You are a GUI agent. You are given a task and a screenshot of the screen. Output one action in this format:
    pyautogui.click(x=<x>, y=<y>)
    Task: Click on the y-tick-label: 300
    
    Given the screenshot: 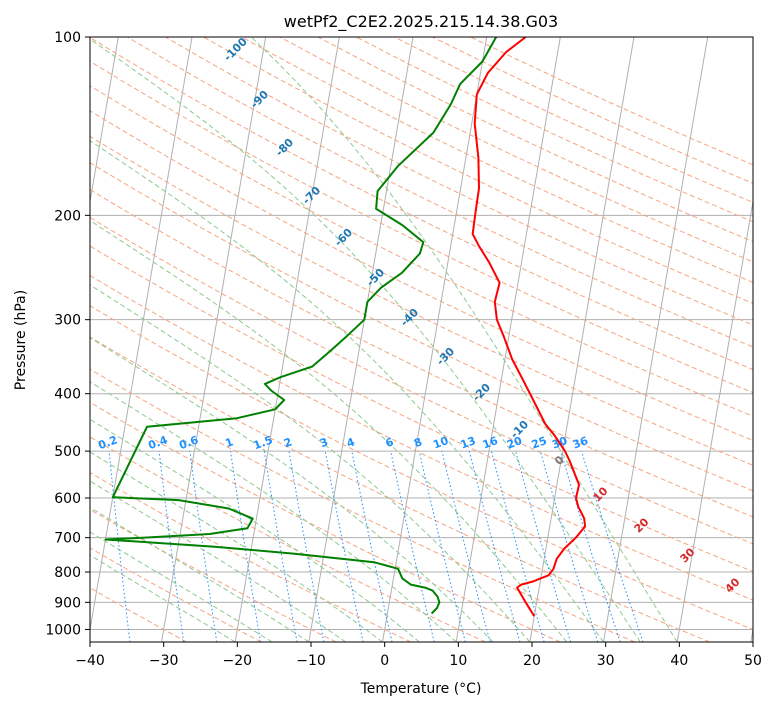 What is the action you would take?
    pyautogui.click(x=67, y=321)
    